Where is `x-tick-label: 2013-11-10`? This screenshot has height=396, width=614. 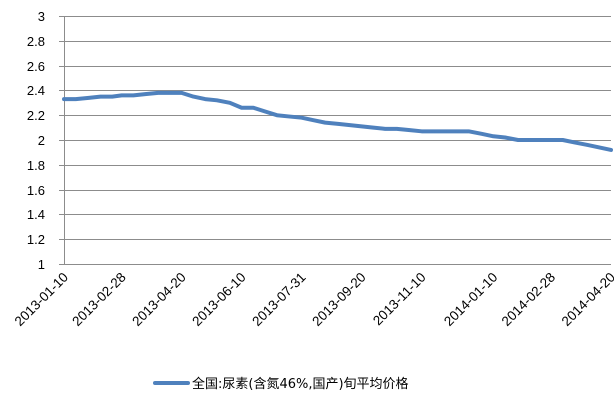 x-tick-label: 2013-11-10 is located at coordinates (399, 299).